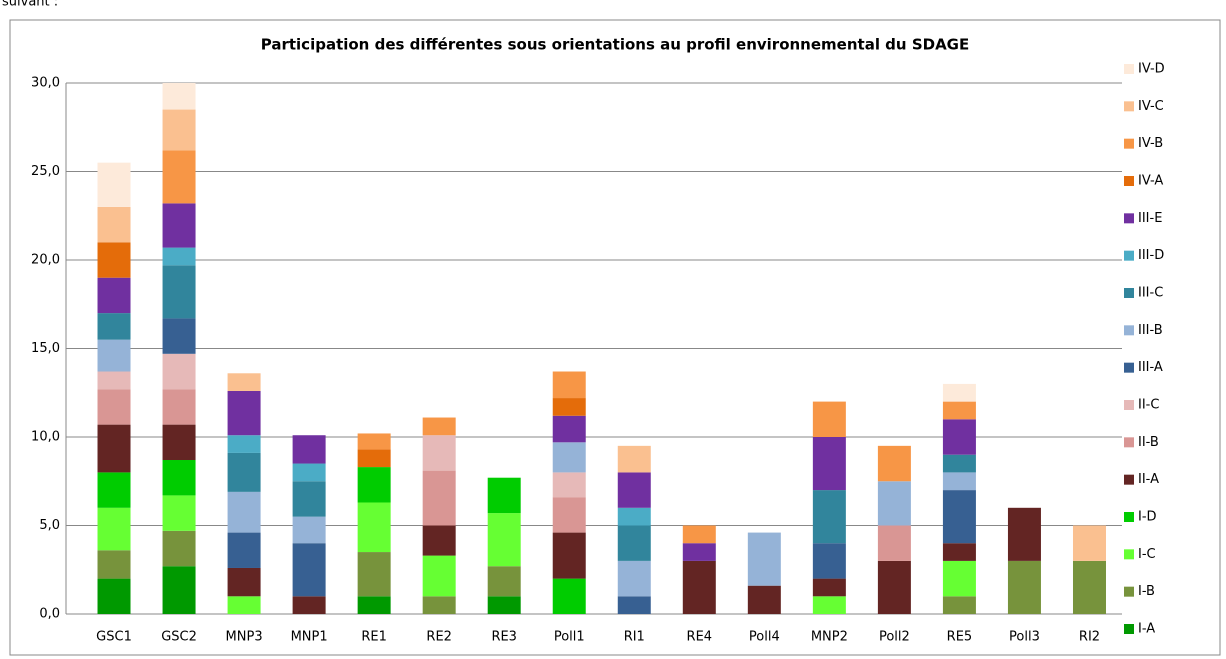 The width and height of the screenshot is (1226, 659). What do you see at coordinates (244, 637) in the screenshot?
I see `x-tick-label: MNP3` at bounding box center [244, 637].